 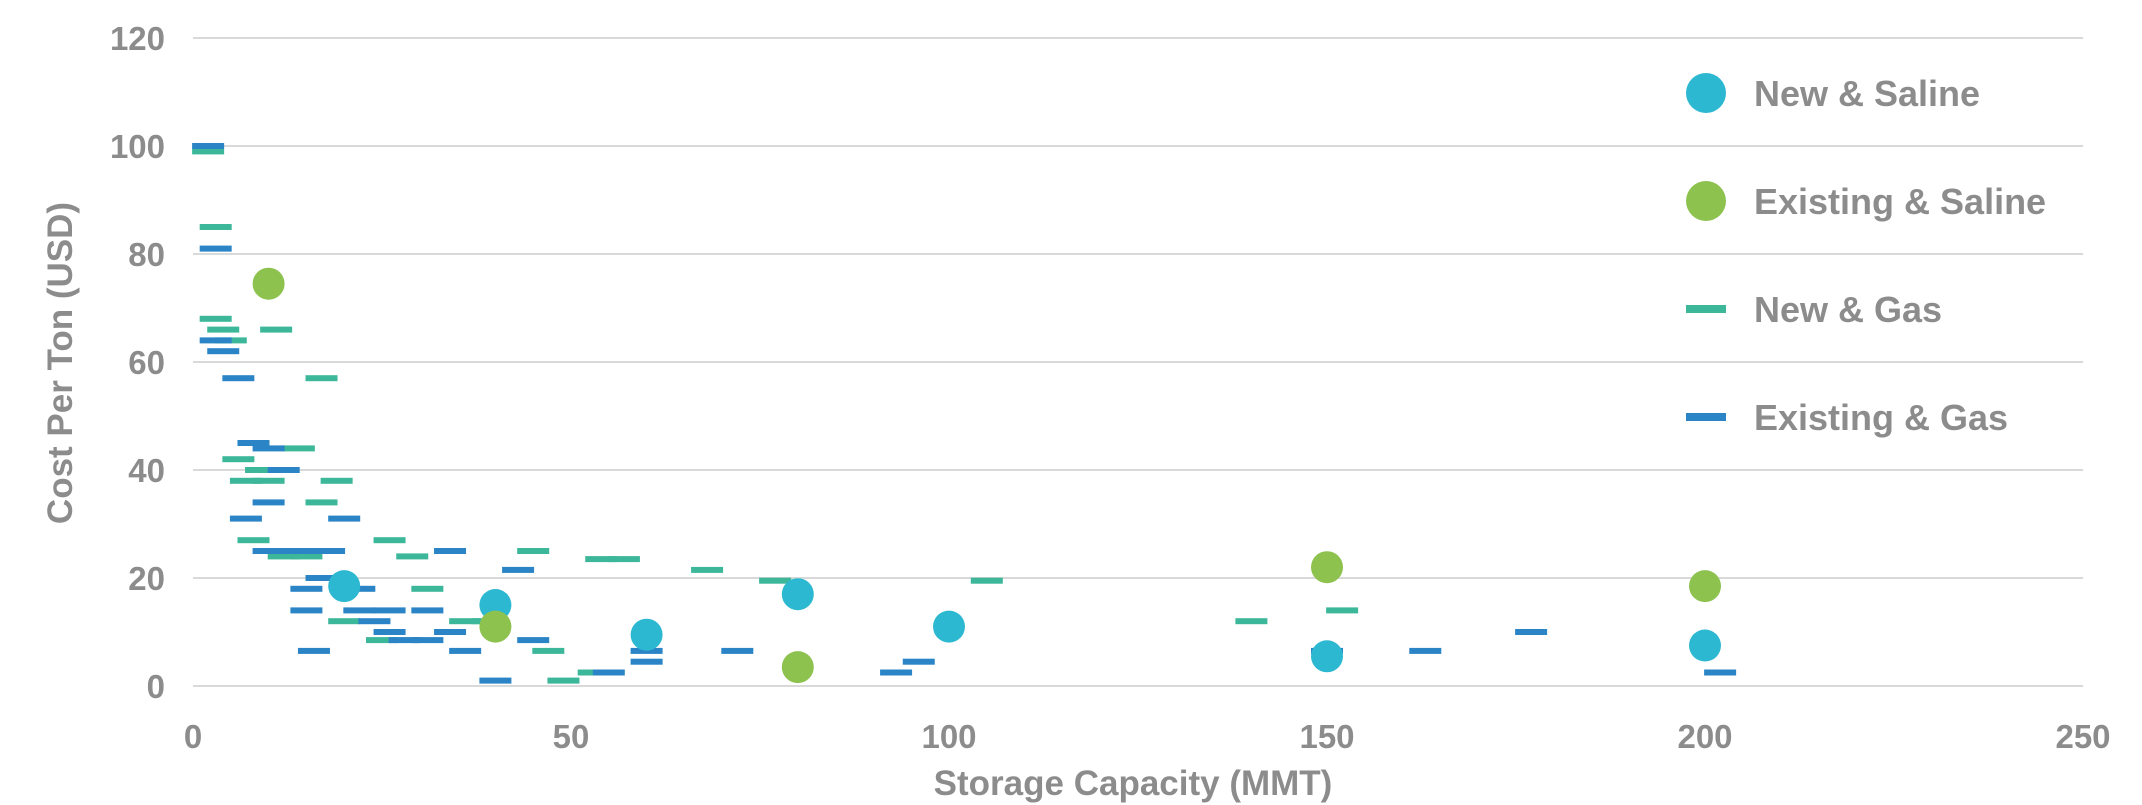 What do you see at coordinates (1881, 417) in the screenshot?
I see `legend-label-existing-gas: Existing & Gas` at bounding box center [1881, 417].